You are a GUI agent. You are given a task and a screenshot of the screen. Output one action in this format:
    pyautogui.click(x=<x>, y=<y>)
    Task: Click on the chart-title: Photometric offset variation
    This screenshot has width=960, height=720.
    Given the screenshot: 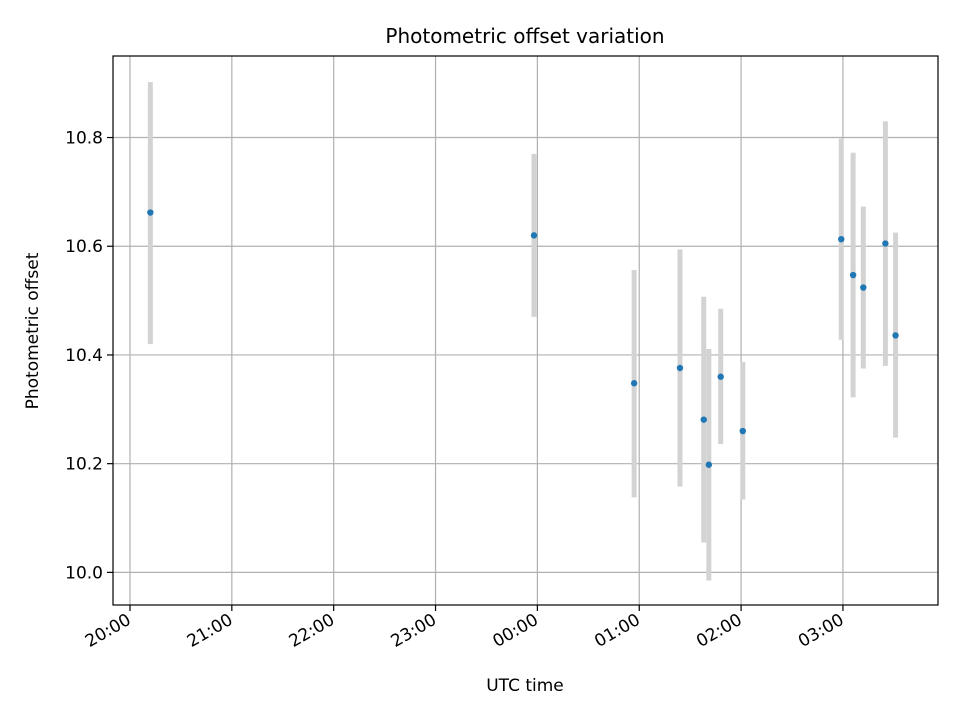 What is the action you would take?
    pyautogui.click(x=524, y=36)
    